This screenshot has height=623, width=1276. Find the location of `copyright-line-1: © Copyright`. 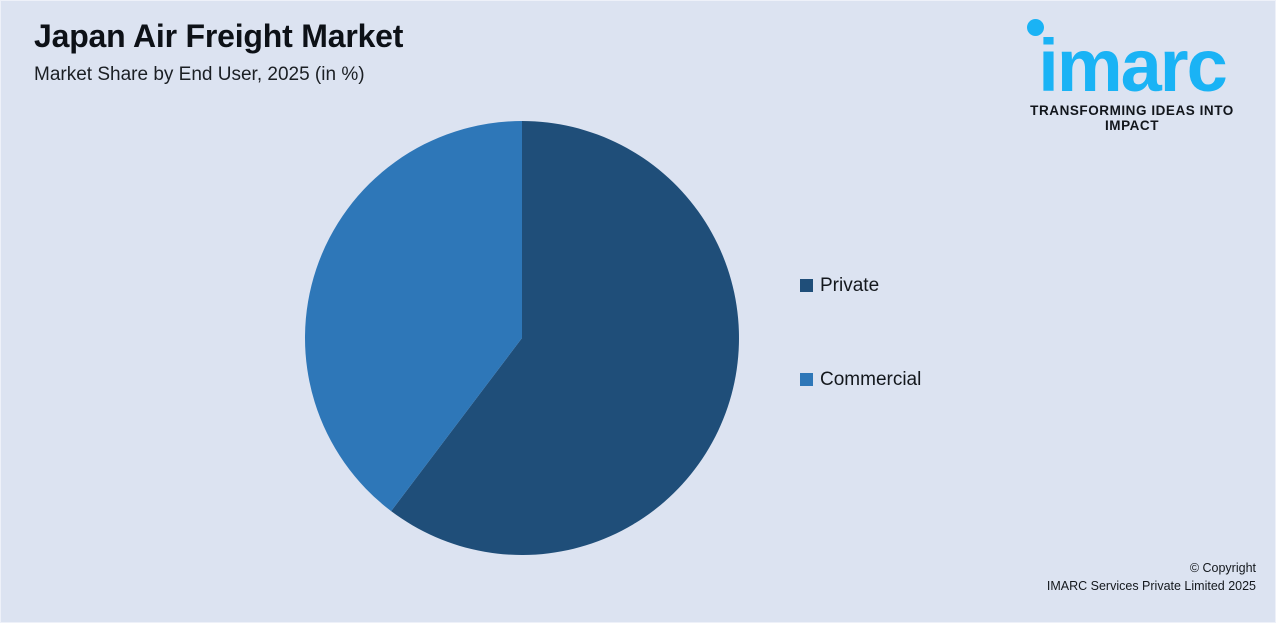

copyright-line-1: © Copyright is located at coordinates (1222, 567).